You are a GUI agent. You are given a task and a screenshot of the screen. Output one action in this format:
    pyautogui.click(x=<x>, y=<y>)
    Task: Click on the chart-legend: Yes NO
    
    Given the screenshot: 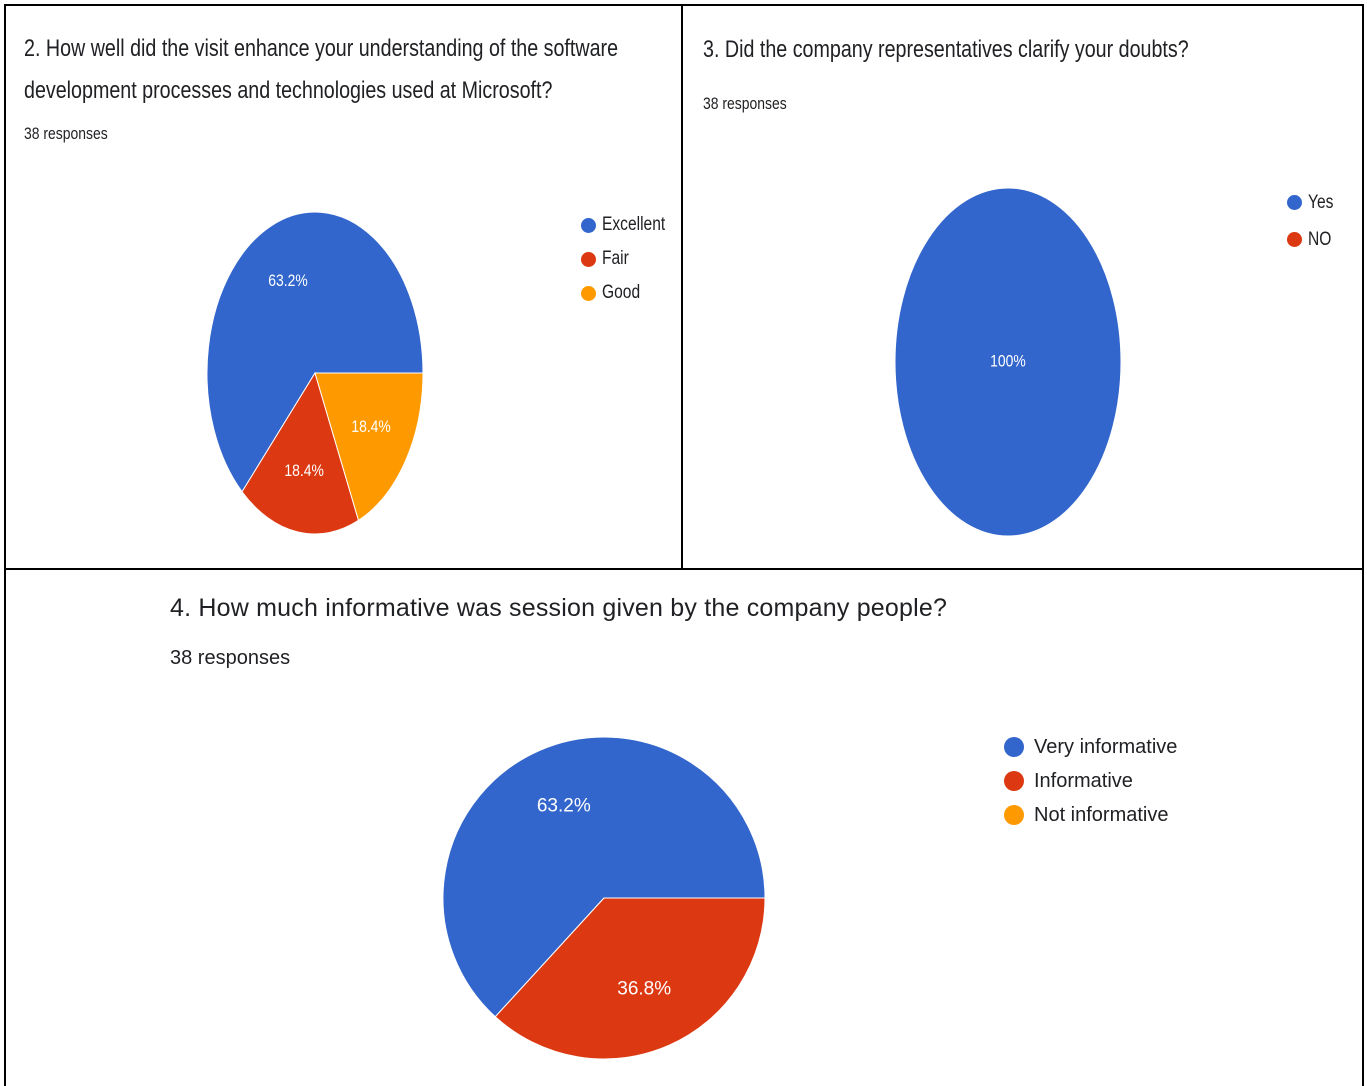 What is the action you would take?
    pyautogui.click(x=1313, y=221)
    